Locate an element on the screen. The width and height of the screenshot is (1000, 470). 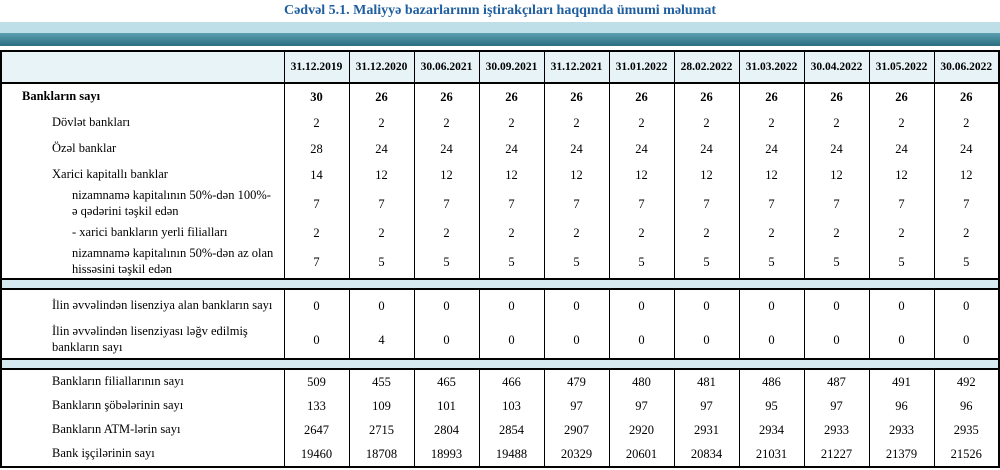
decor-band-light is located at coordinates (500, 27).